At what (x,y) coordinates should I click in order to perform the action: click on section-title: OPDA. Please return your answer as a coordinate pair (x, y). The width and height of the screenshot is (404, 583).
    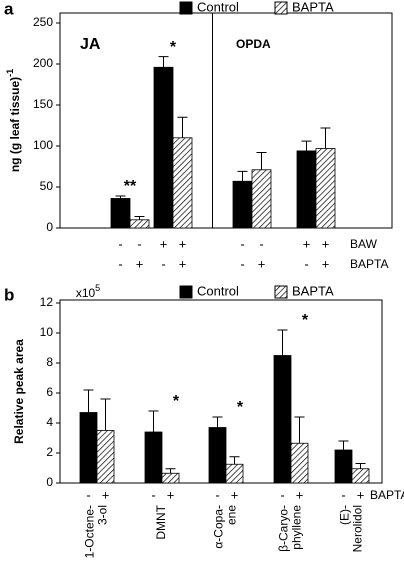
    Looking at the image, I should click on (253, 44).